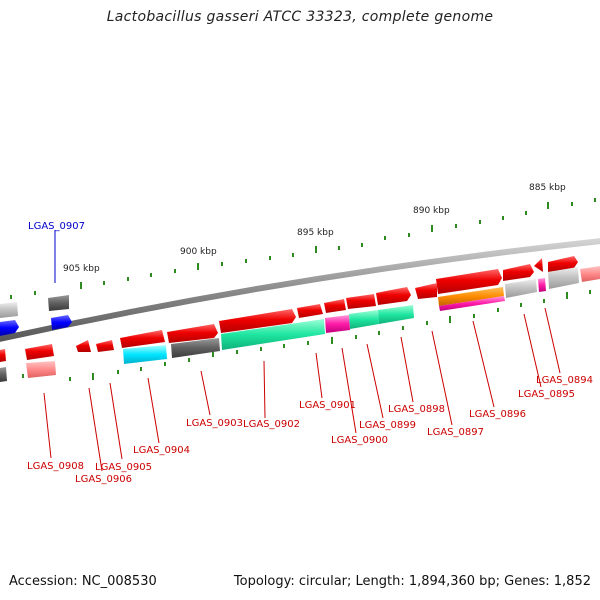 The height and width of the screenshot is (600, 600). What do you see at coordinates (546, 394) in the screenshot?
I see `gene-label-lgas-0895: LGAS_0895` at bounding box center [546, 394].